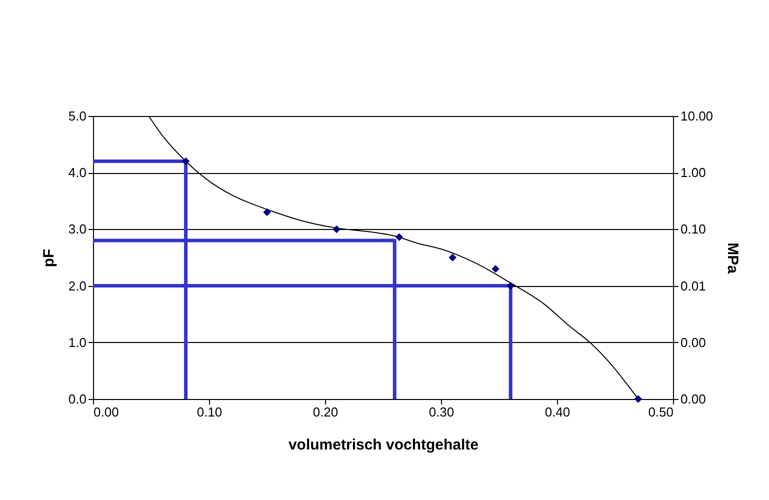 The width and height of the screenshot is (769, 500). Describe the element at coordinates (733, 258) in the screenshot. I see `y2-axis-title: MPa` at that location.